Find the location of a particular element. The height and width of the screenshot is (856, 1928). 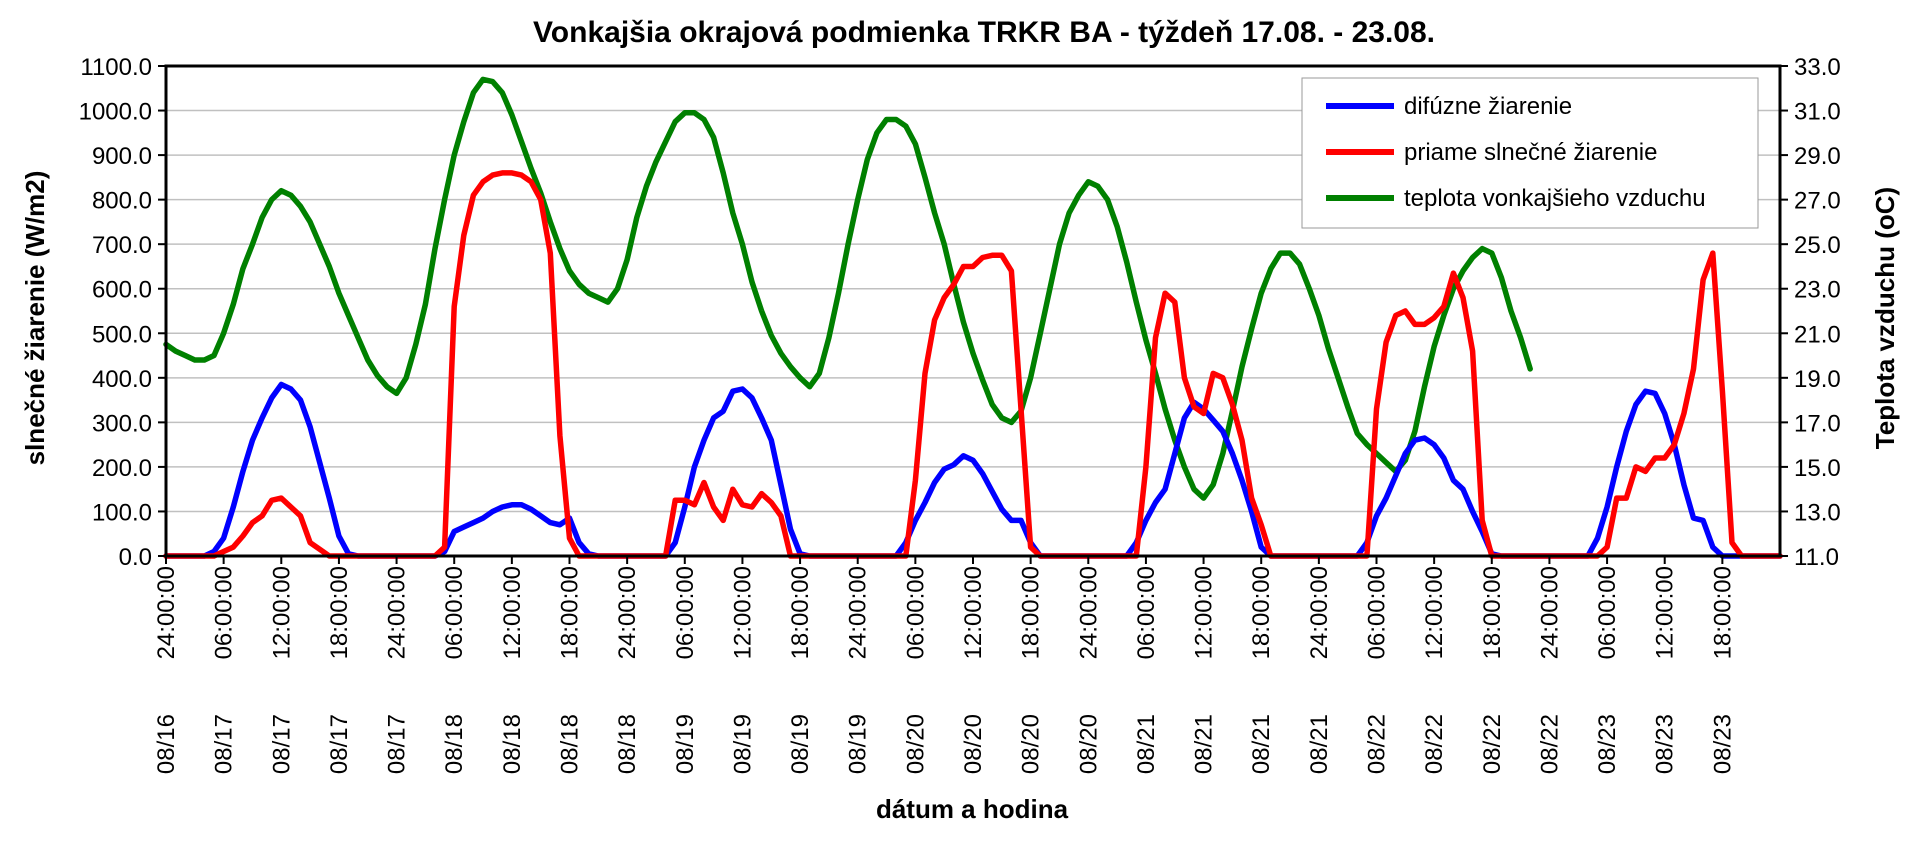

x-axis-title: dátum a hodina is located at coordinates (972, 809).